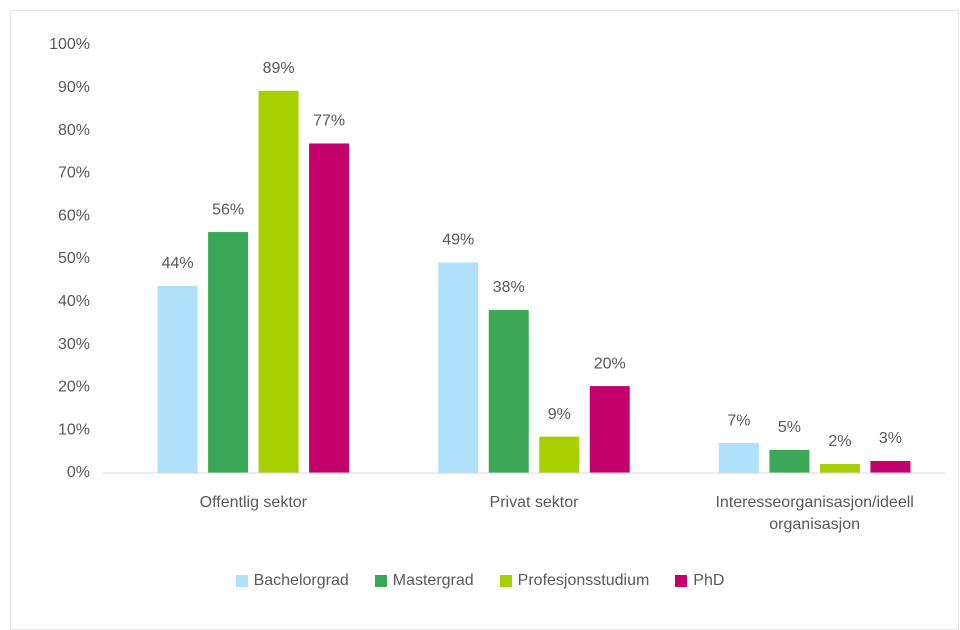 This screenshot has height=630, width=960. Describe the element at coordinates (610, 363) in the screenshot. I see `data-label: 20%` at that location.